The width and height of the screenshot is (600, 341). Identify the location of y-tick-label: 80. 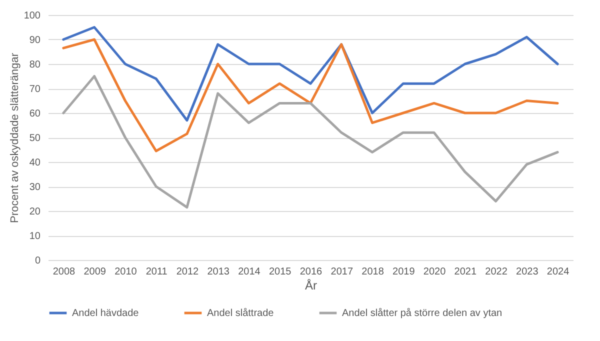
(35, 65).